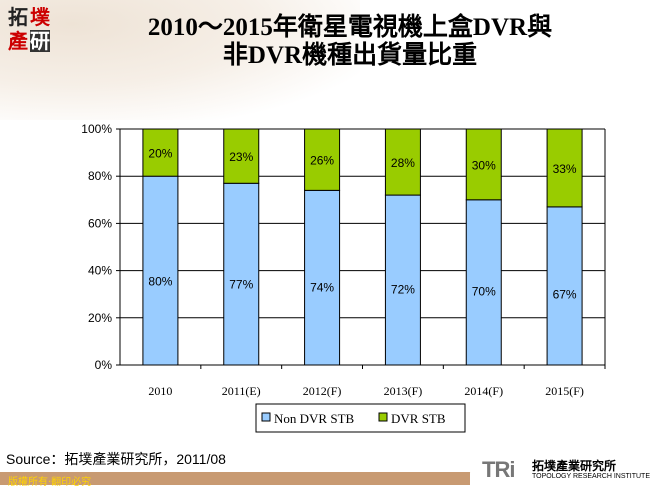  What do you see at coordinates (360, 418) in the screenshot?
I see `legend` at bounding box center [360, 418].